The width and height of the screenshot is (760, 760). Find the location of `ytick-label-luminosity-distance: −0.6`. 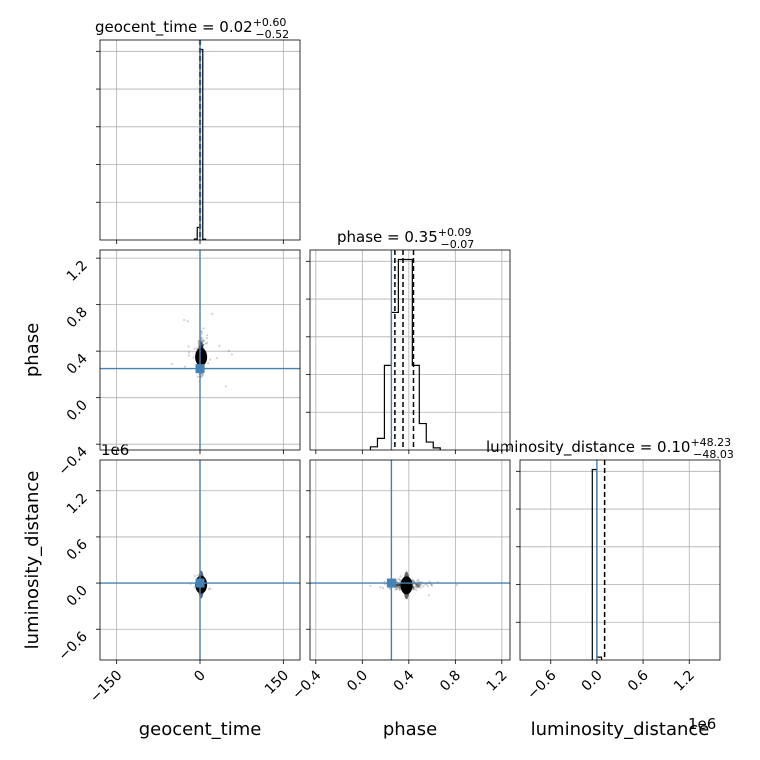

ytick-label-luminosity-distance: −0.6 is located at coordinates (72, 646).